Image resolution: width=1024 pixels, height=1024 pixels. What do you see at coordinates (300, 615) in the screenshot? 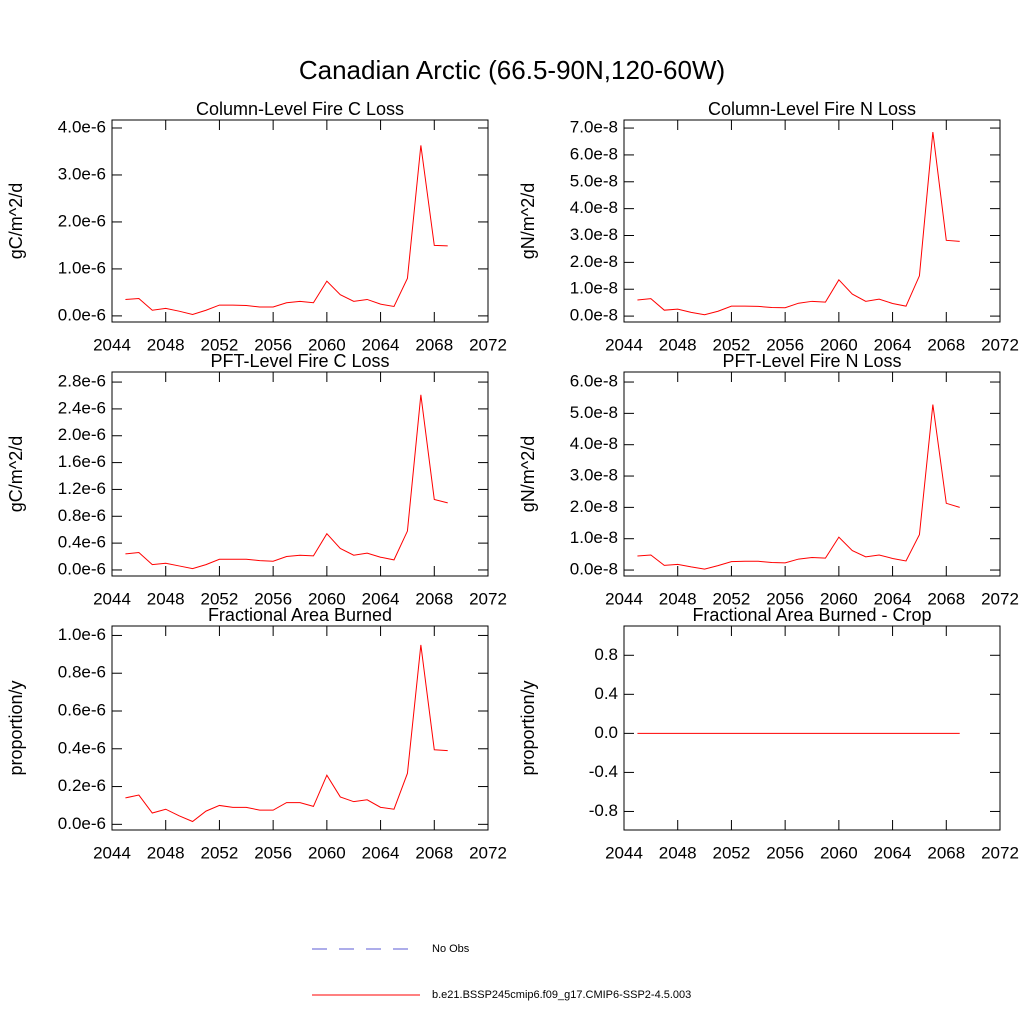
I see `panel-title: Fractional Area Burned` at bounding box center [300, 615].